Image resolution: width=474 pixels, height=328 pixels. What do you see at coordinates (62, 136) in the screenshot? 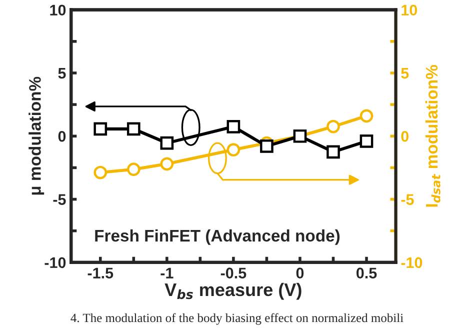
I see `y-tick-label: 0` at bounding box center [62, 136].